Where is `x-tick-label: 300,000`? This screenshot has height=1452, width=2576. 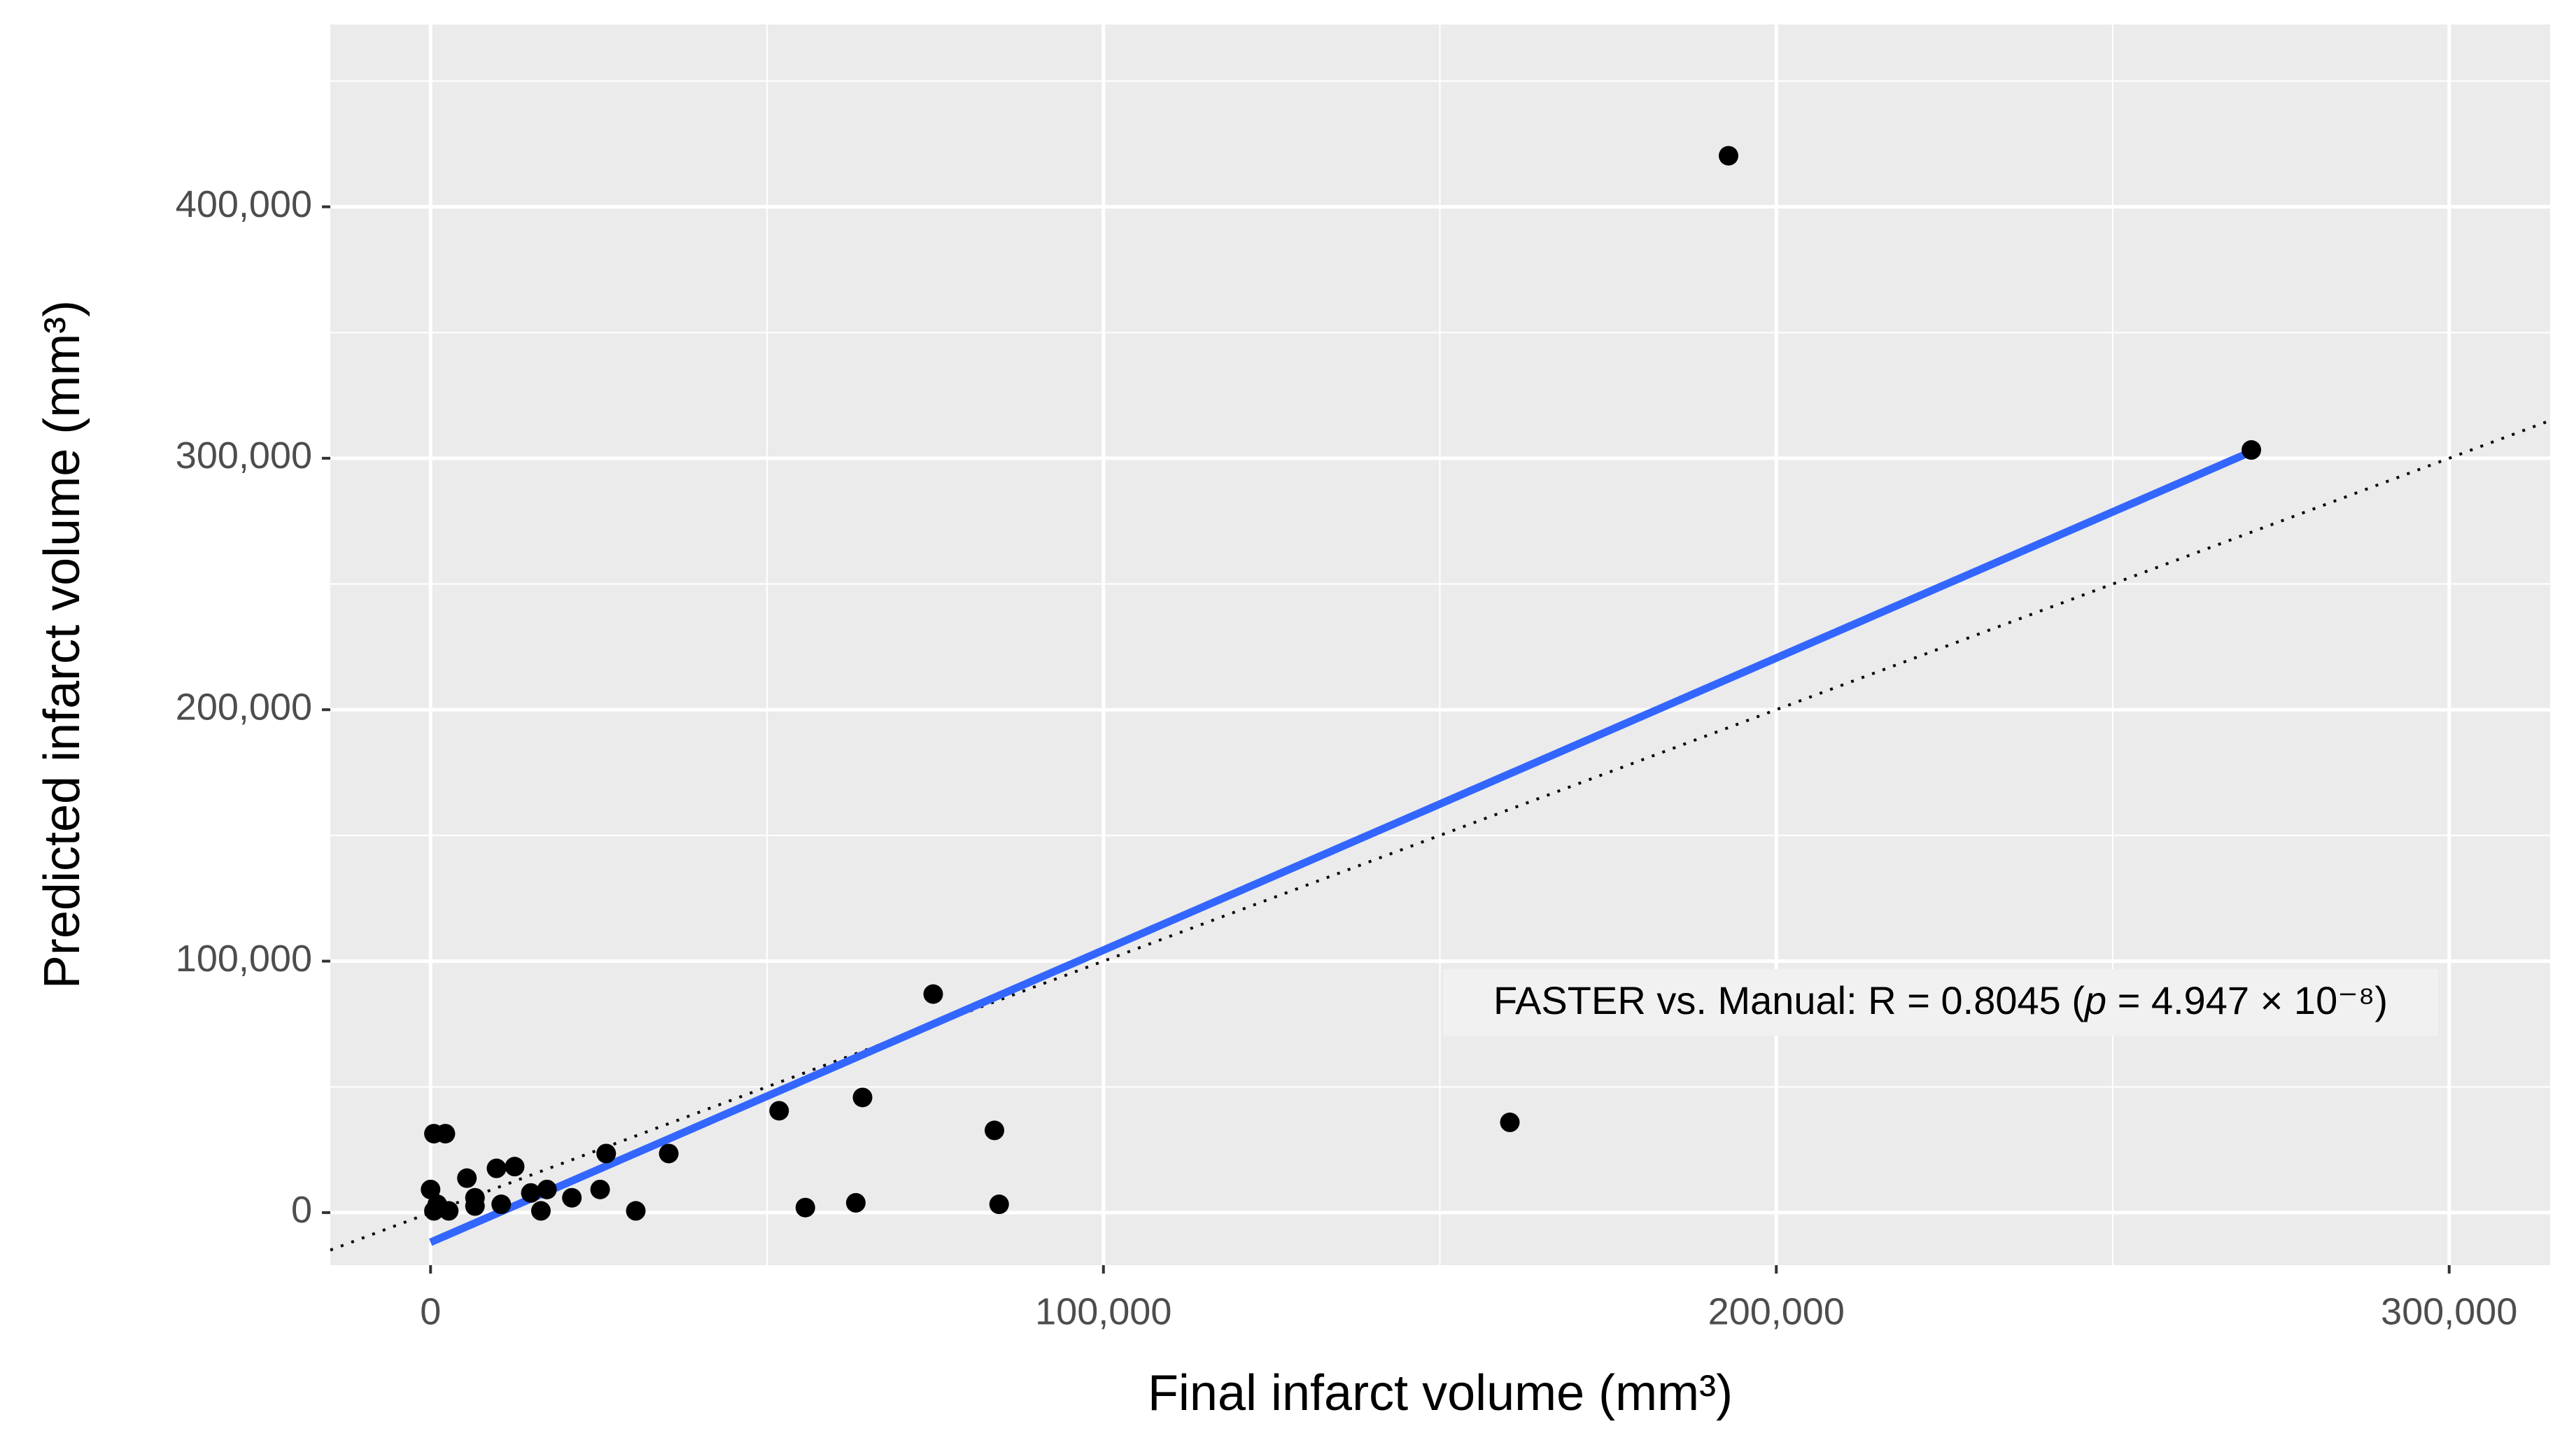 x-tick-label: 300,000 is located at coordinates (2449, 1311).